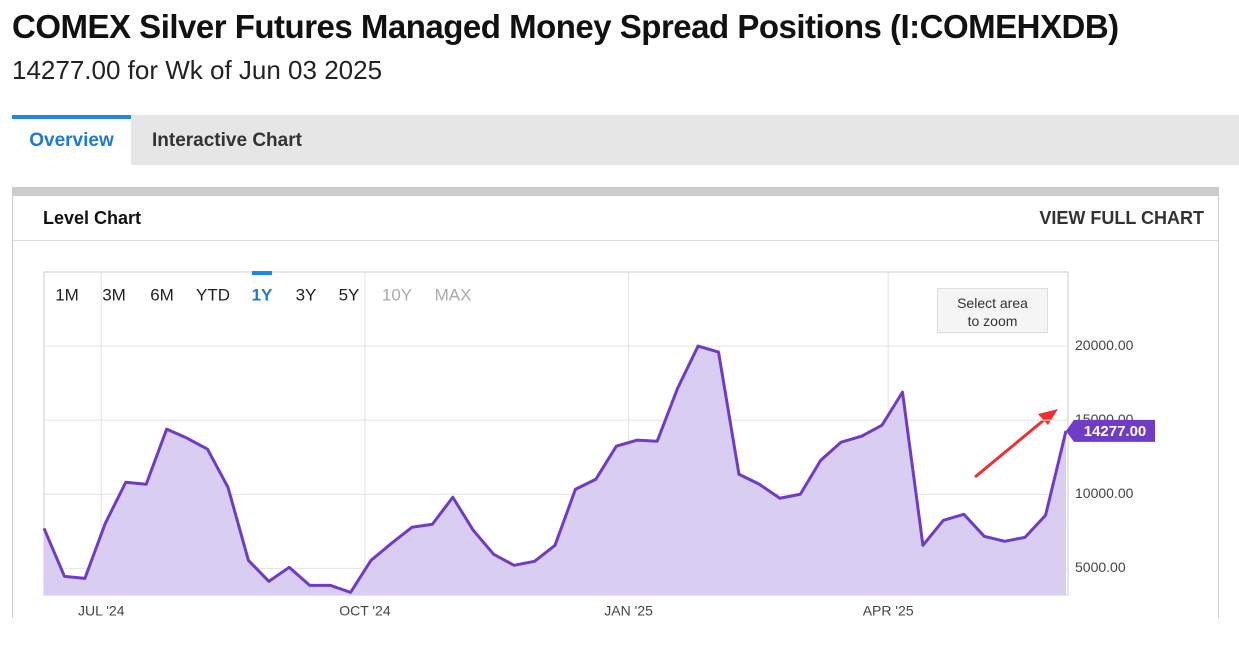 The image size is (1239, 651). Describe the element at coordinates (262, 294) in the screenshot. I see `range-button: 1Y` at that location.